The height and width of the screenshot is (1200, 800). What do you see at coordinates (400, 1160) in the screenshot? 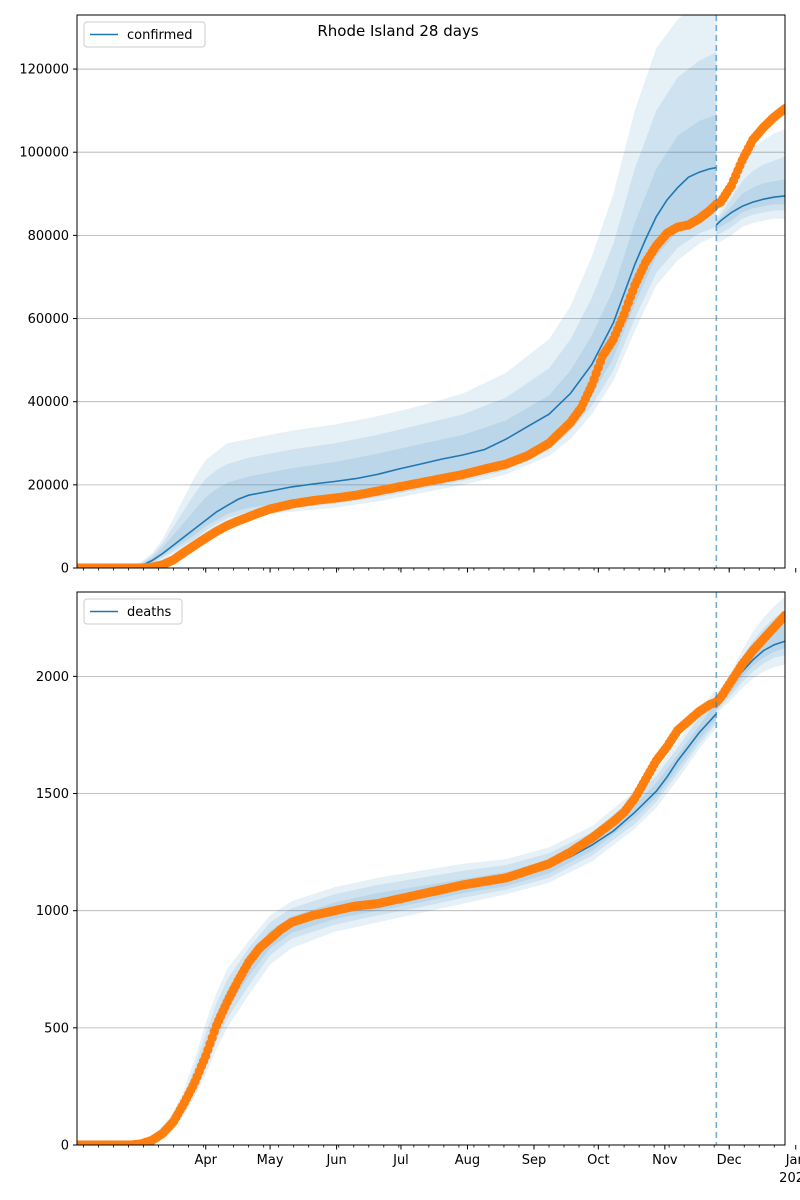
I see `x-tick-label: Jul` at bounding box center [400, 1160].